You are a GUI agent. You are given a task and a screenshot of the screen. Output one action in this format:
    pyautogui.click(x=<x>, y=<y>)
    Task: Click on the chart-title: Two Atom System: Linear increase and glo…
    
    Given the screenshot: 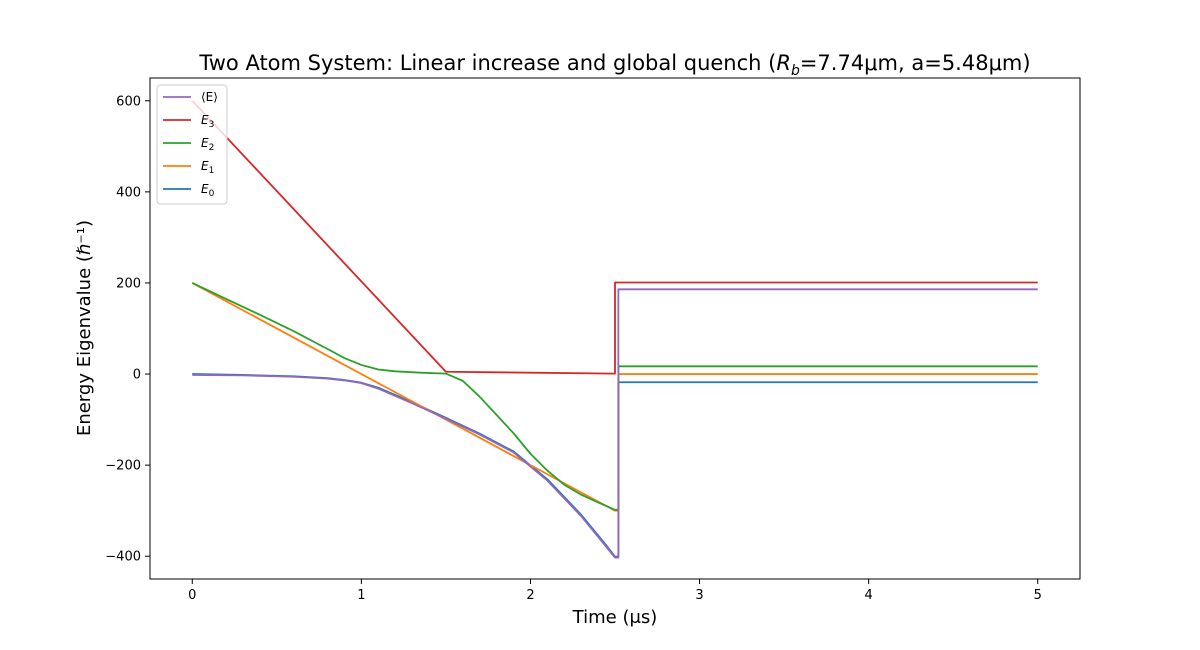 What is the action you would take?
    pyautogui.click(x=614, y=65)
    